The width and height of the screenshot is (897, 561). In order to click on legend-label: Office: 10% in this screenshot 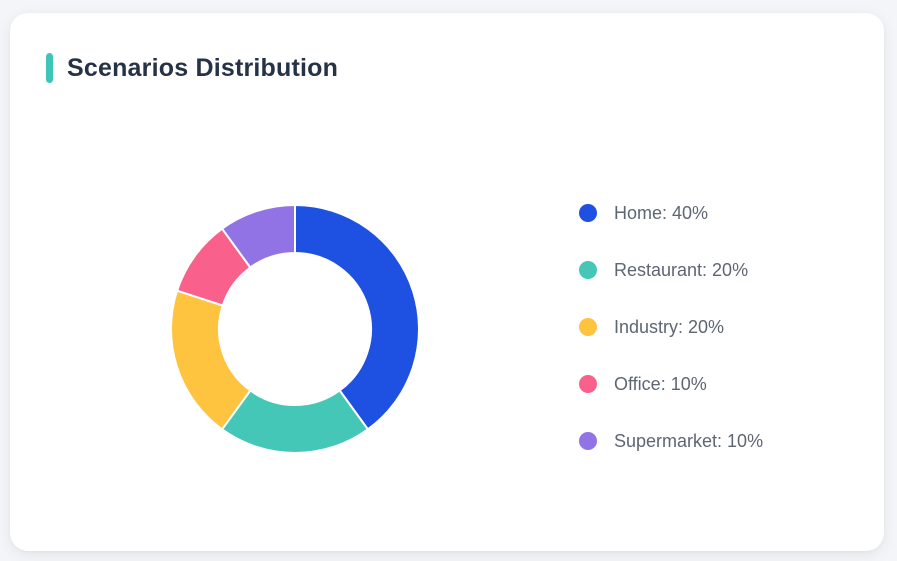, I will do `click(660, 383)`.